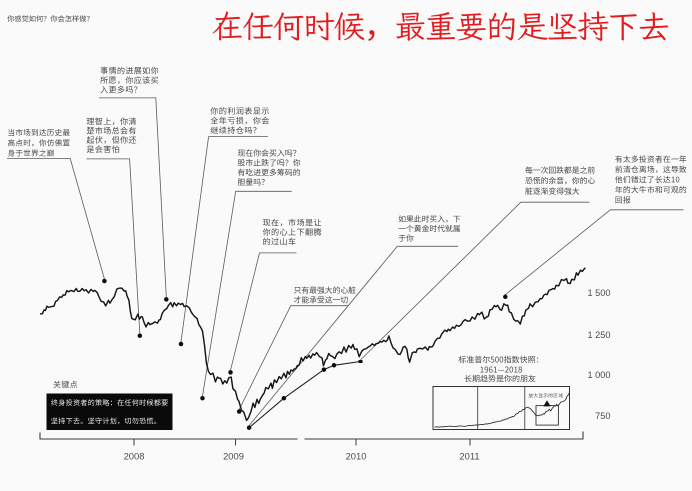 The width and height of the screenshot is (692, 491). What do you see at coordinates (599, 293) in the screenshot?
I see `svg-text: 1 500` at bounding box center [599, 293].